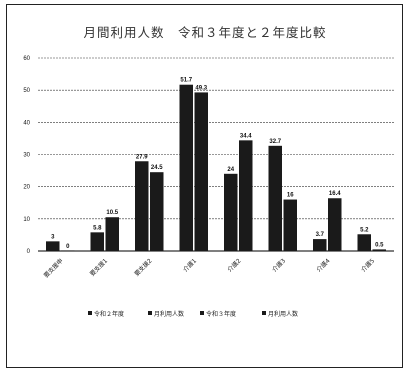 This screenshot has width=410, height=372. What do you see at coordinates (323, 265) in the screenshot?
I see `category-label: 介護4` at bounding box center [323, 265].